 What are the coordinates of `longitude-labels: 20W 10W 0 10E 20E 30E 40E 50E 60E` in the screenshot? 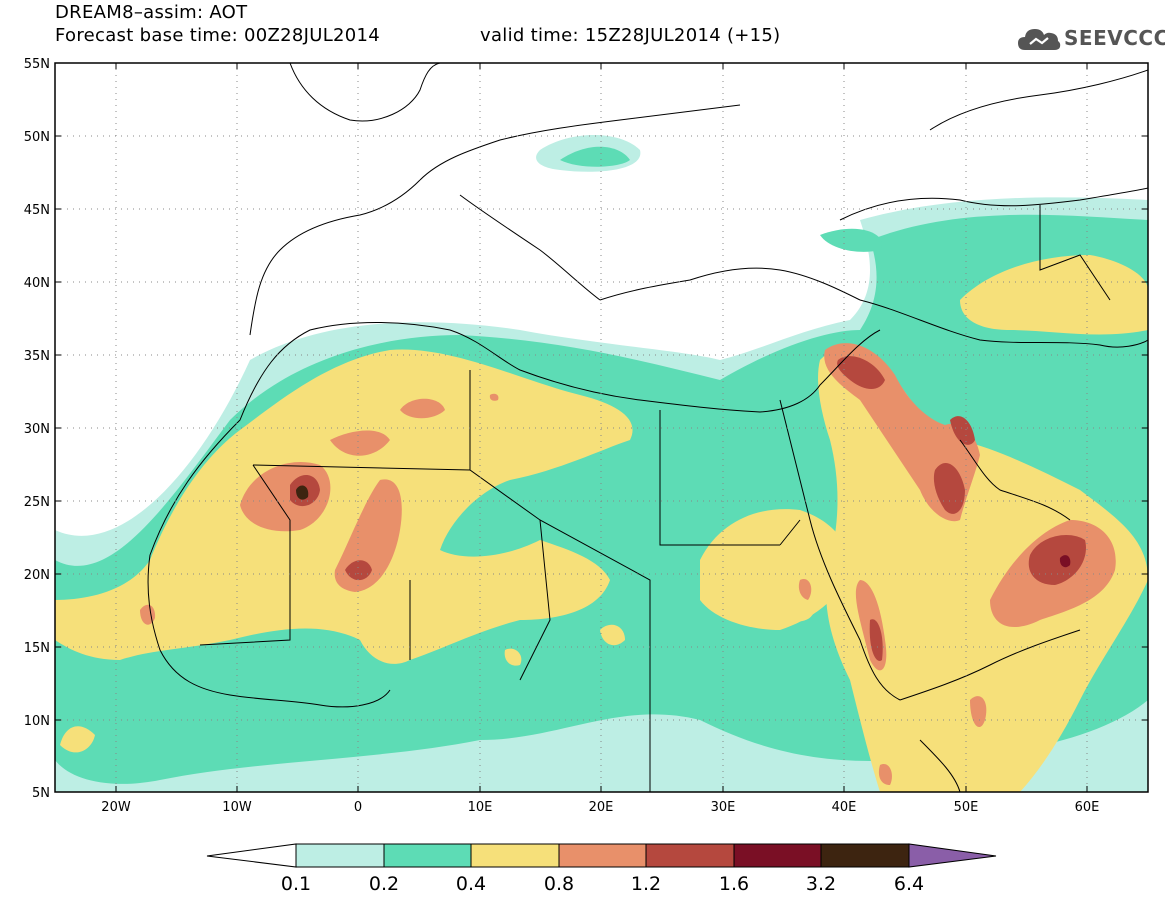 It's located at (600, 807).